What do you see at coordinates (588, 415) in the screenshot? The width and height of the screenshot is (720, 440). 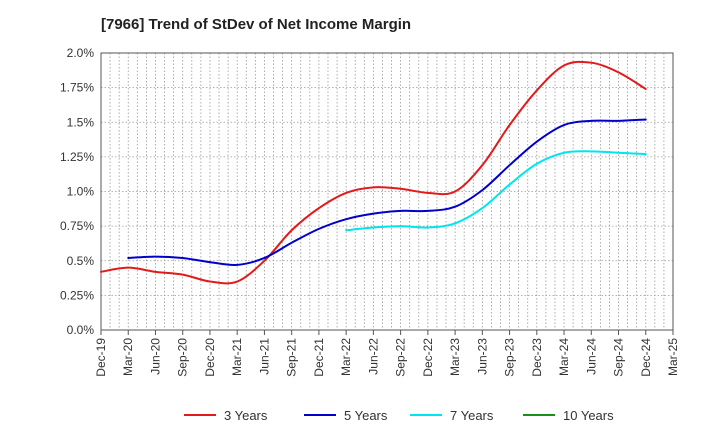 I see `legend-label-4: 10 Years` at bounding box center [588, 415].